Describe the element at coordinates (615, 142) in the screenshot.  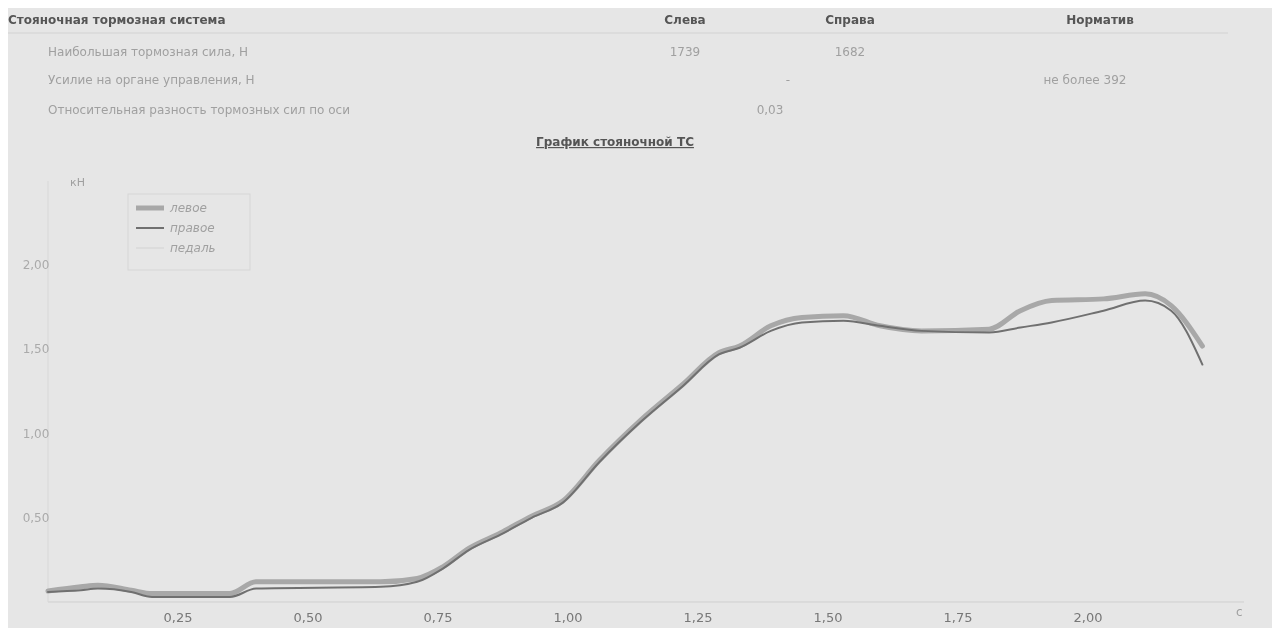
I see `chart-title: График стояночной ТС` at that location.